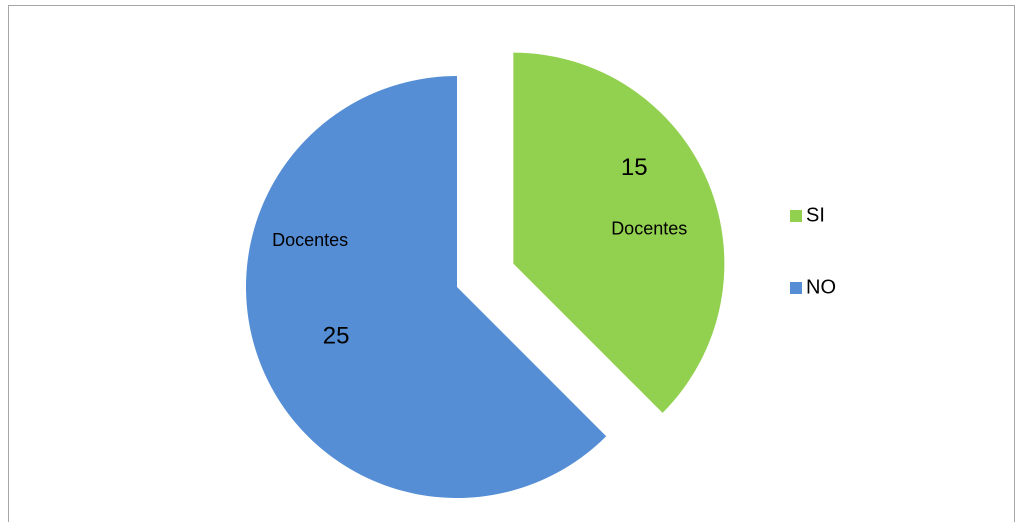 The height and width of the screenshot is (522, 1024). Describe the element at coordinates (336, 335) in the screenshot. I see `data-label: 25` at that location.